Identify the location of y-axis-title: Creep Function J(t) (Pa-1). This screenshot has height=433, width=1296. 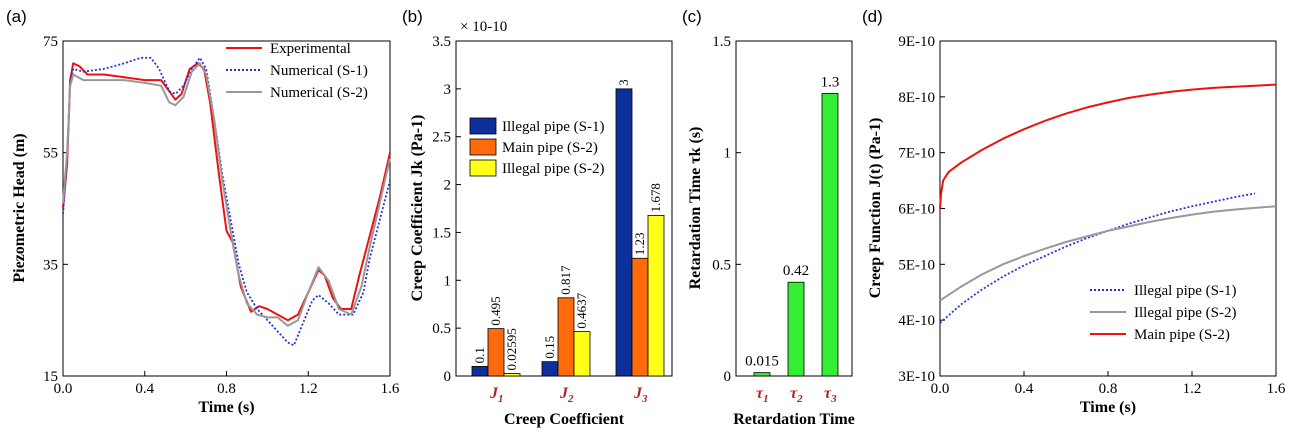
(875, 208).